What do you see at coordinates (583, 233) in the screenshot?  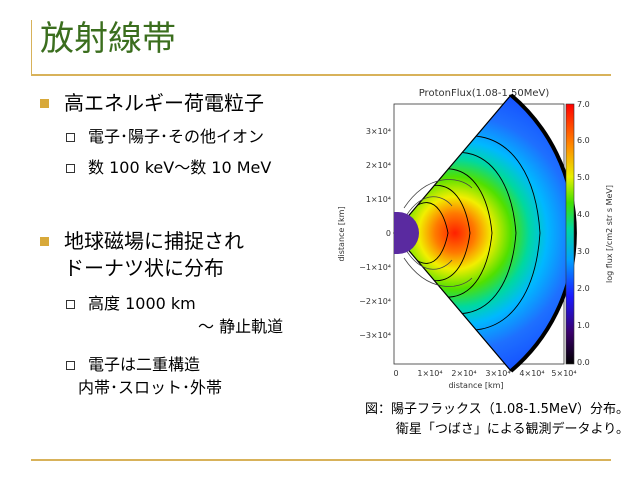 I see `colorbar-ticks: 7.0 6.0 5.0 4.0 3.0 2.0 1.0 0.0` at bounding box center [583, 233].